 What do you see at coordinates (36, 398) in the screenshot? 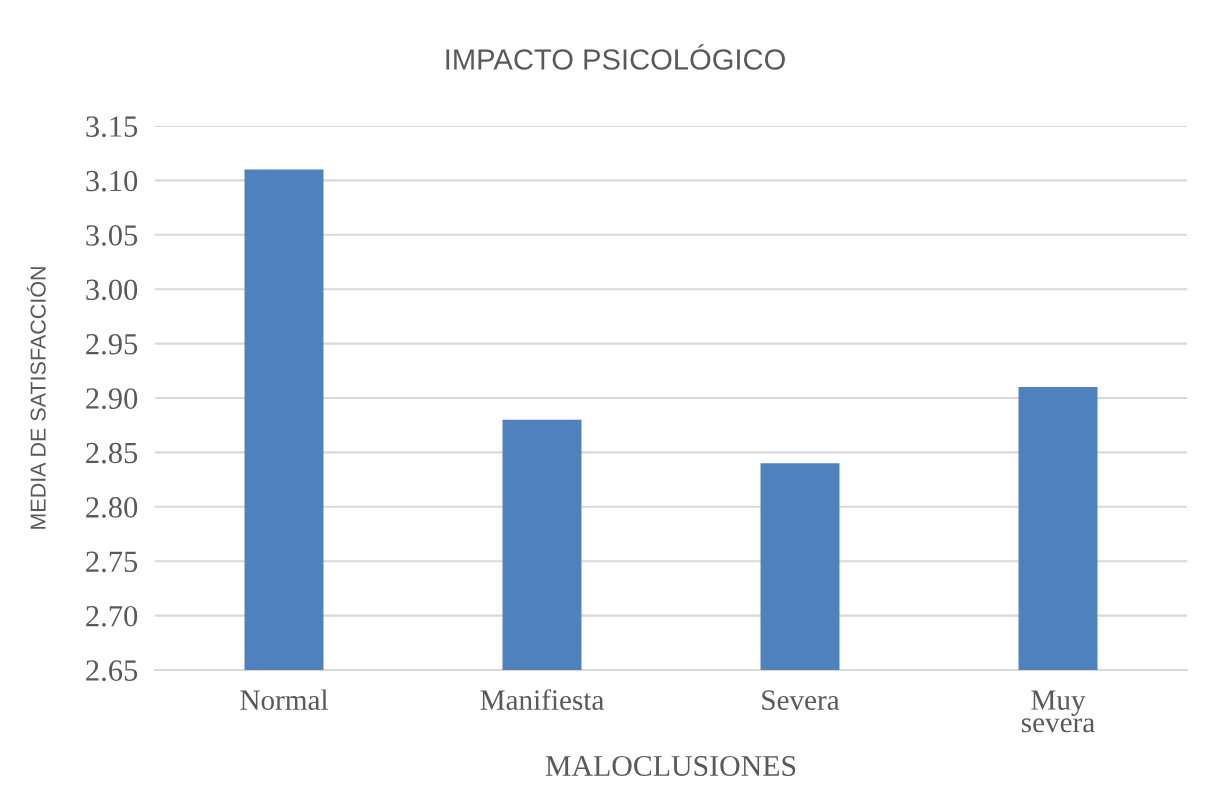
I see `y-axis-title: MEDIA DE SATISFACCIÓN` at bounding box center [36, 398].